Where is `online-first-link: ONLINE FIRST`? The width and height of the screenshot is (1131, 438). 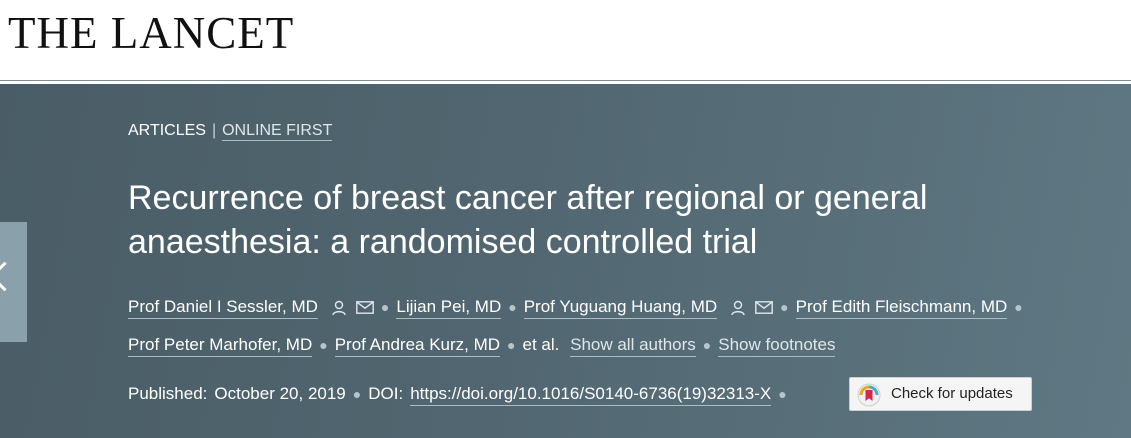 online-first-link: ONLINE FIRST is located at coordinates (277, 131).